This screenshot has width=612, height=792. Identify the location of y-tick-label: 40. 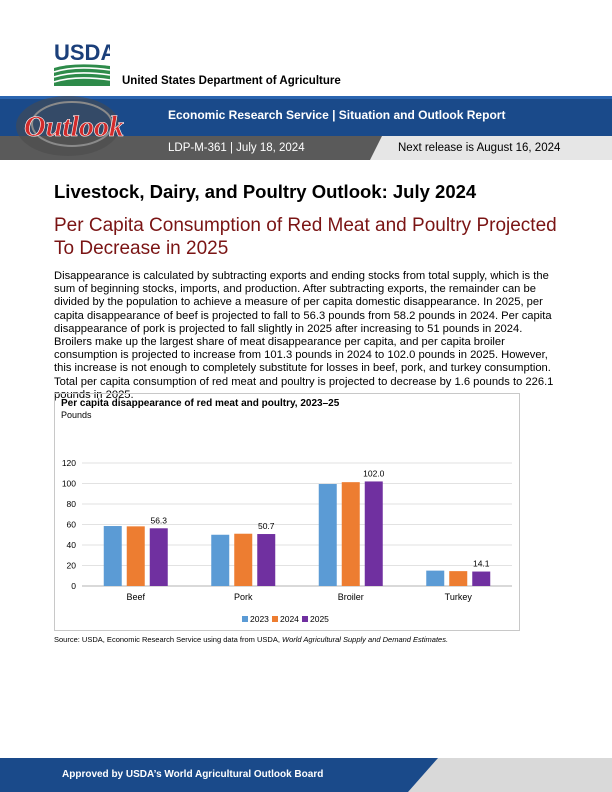
(72, 545).